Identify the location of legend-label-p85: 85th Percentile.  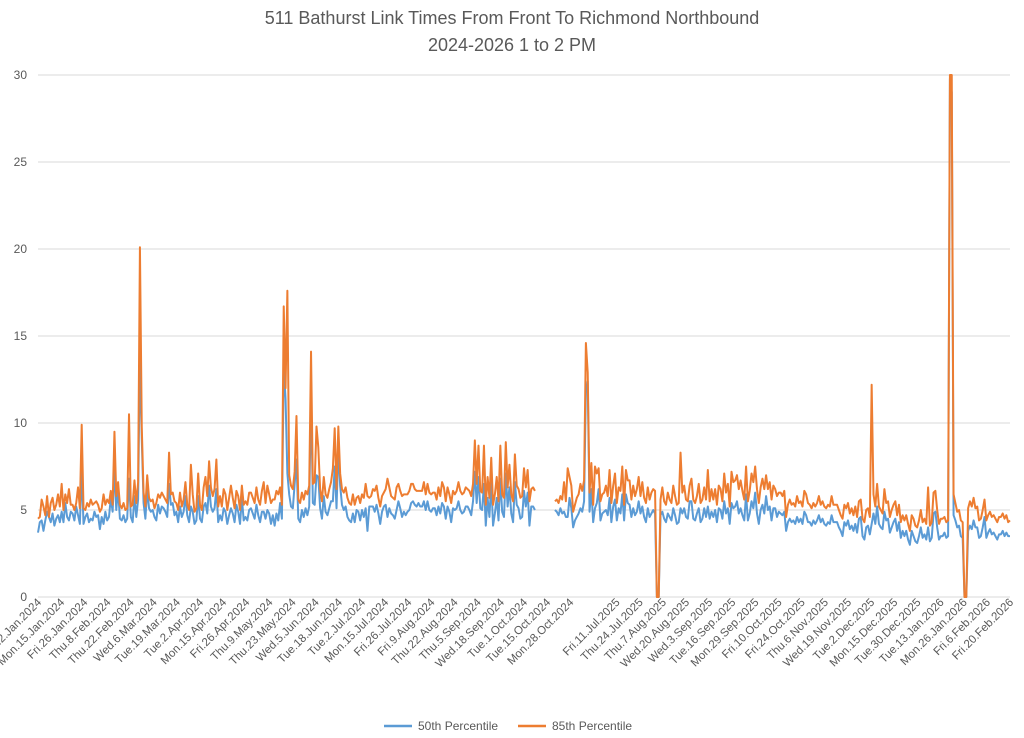
(592, 726).